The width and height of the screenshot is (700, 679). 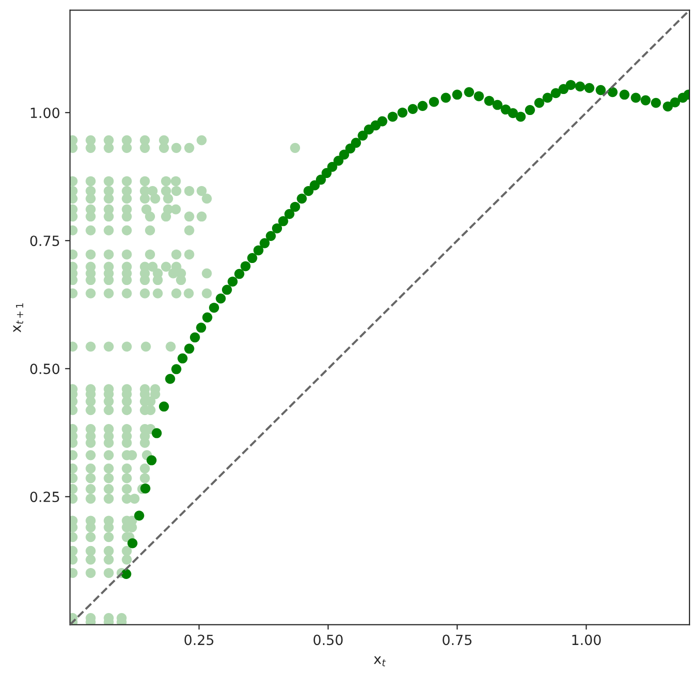 What do you see at coordinates (45, 113) in the screenshot?
I see `y-tick-label: 1.00` at bounding box center [45, 113].